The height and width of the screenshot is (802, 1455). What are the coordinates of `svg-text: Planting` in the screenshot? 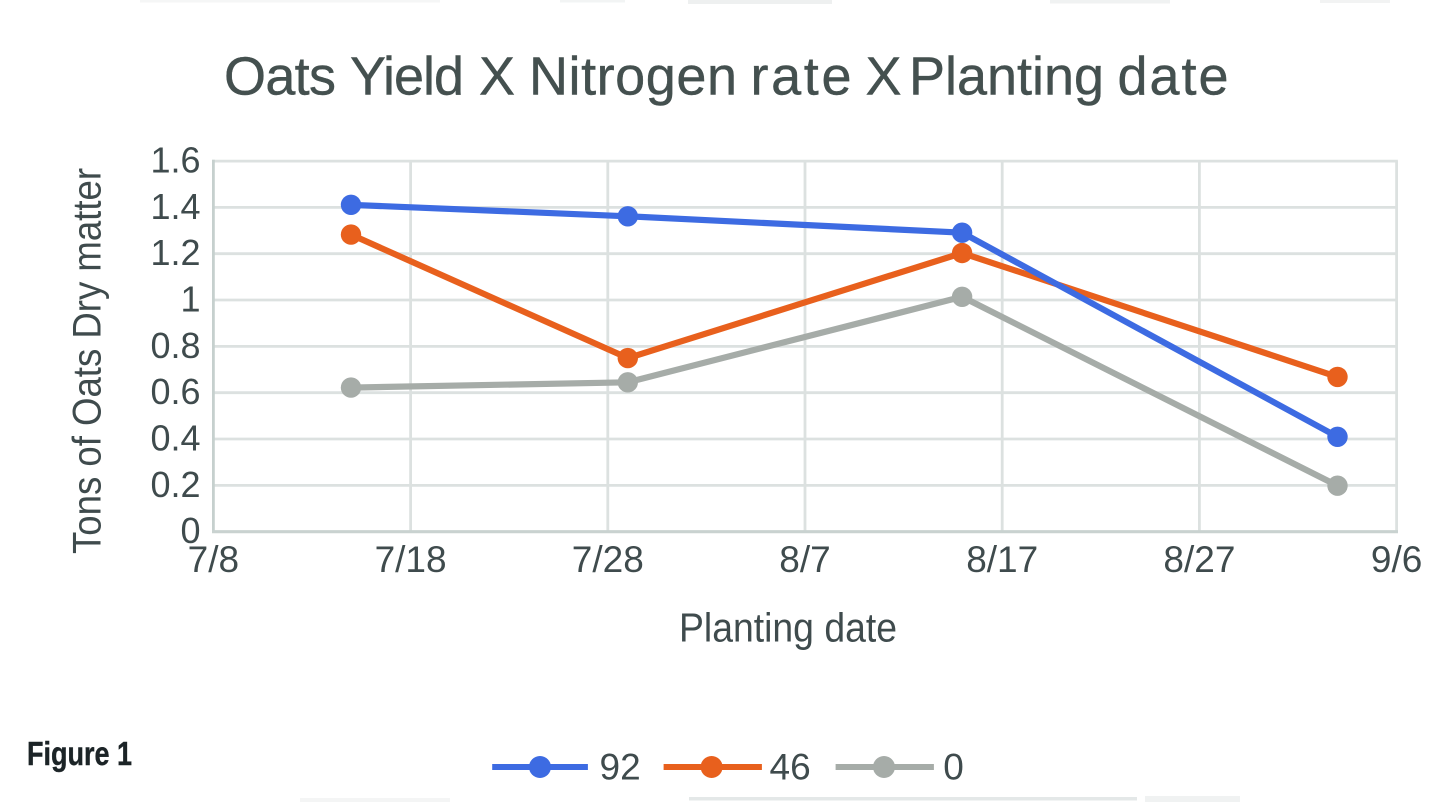 It's located at (1006, 77).